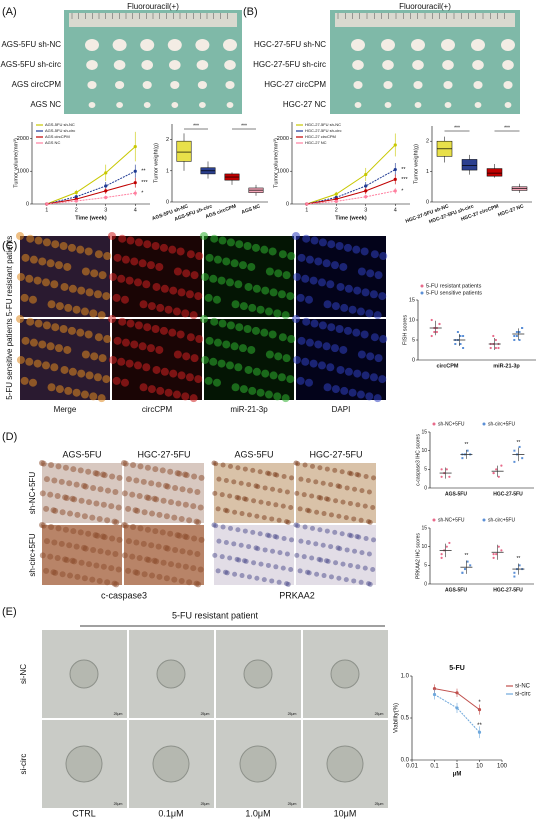 The image size is (546, 820). Describe the element at coordinates (456, 494) in the screenshot. I see `x-tick-label: AGS-5FU` at that location.